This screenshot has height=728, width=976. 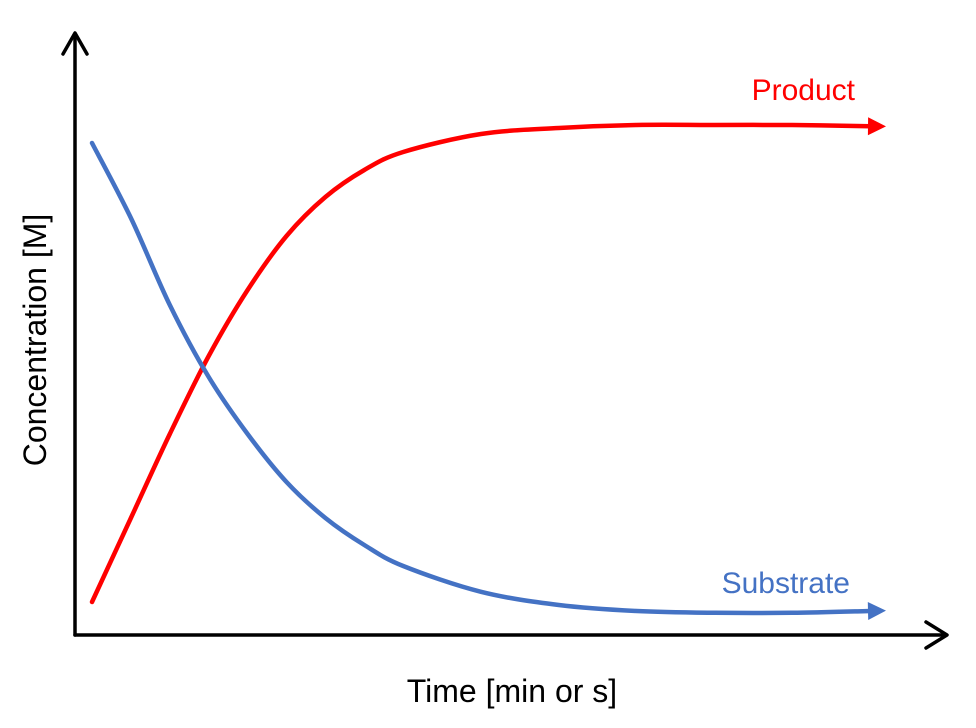 What do you see at coordinates (936, 635) in the screenshot?
I see `x-axis-arrowhead` at bounding box center [936, 635].